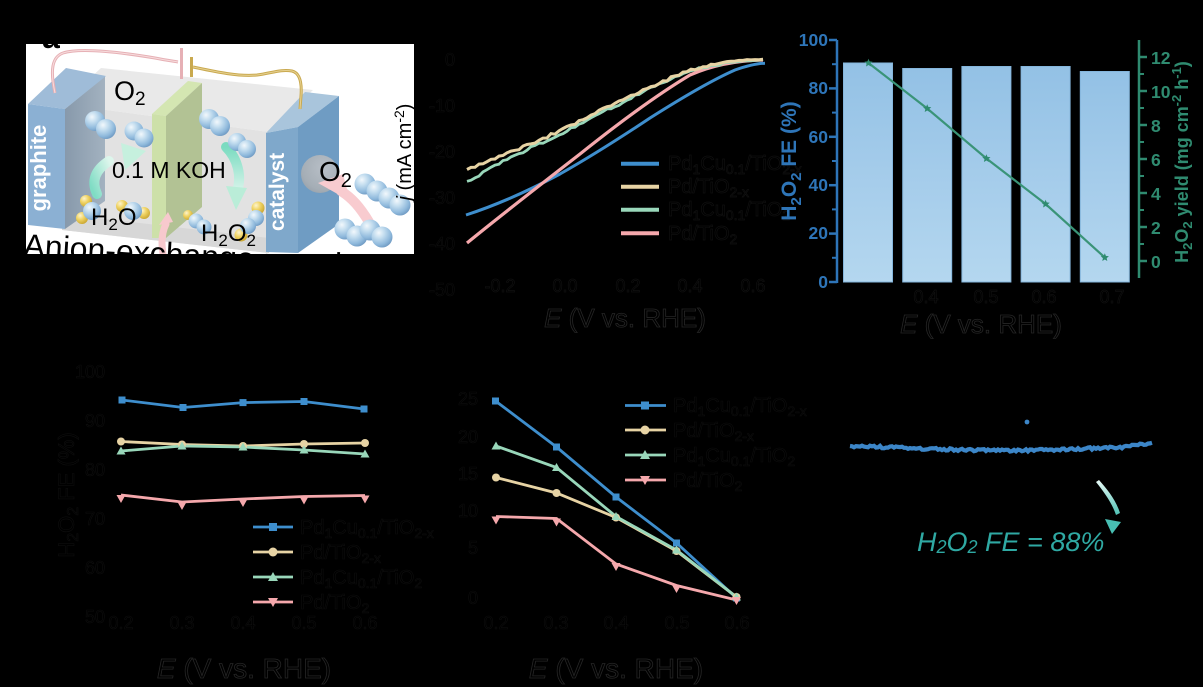 This screenshot has width=1203, height=687. Describe the element at coordinates (1156, 160) in the screenshot. I see `svg-text: 6` at that location.